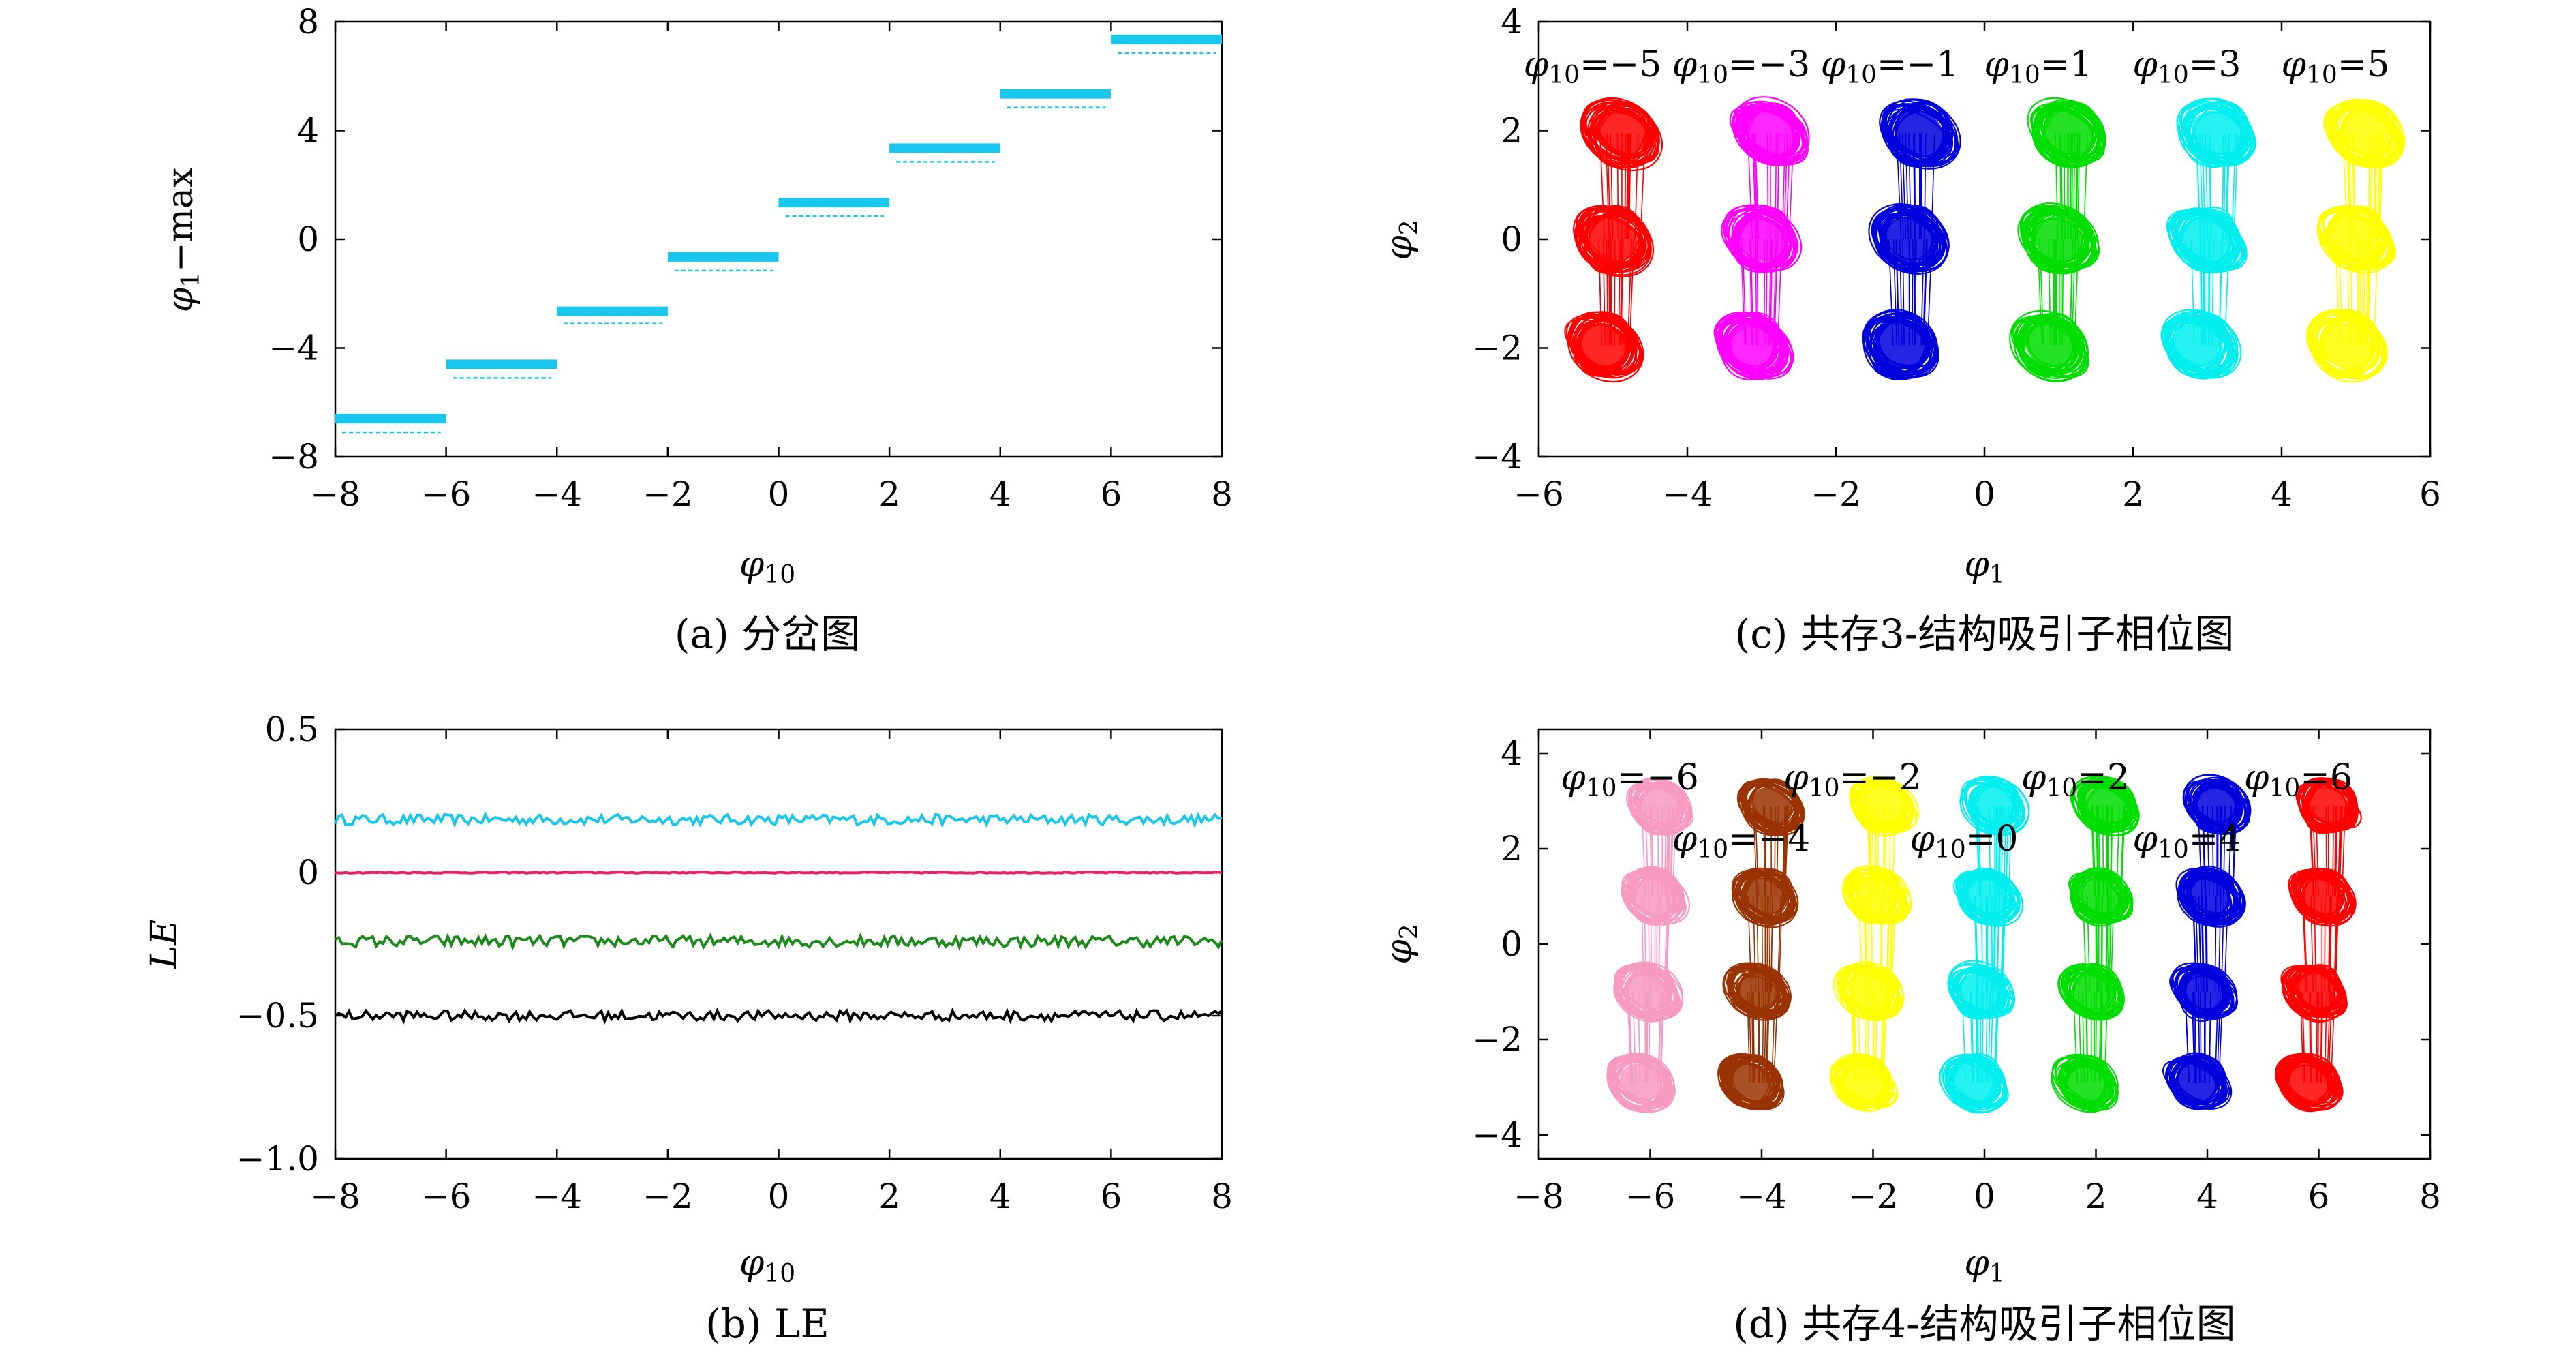  What do you see at coordinates (1629, 779) in the screenshot?
I see `attractor-label: φ10=−6` at bounding box center [1629, 779].